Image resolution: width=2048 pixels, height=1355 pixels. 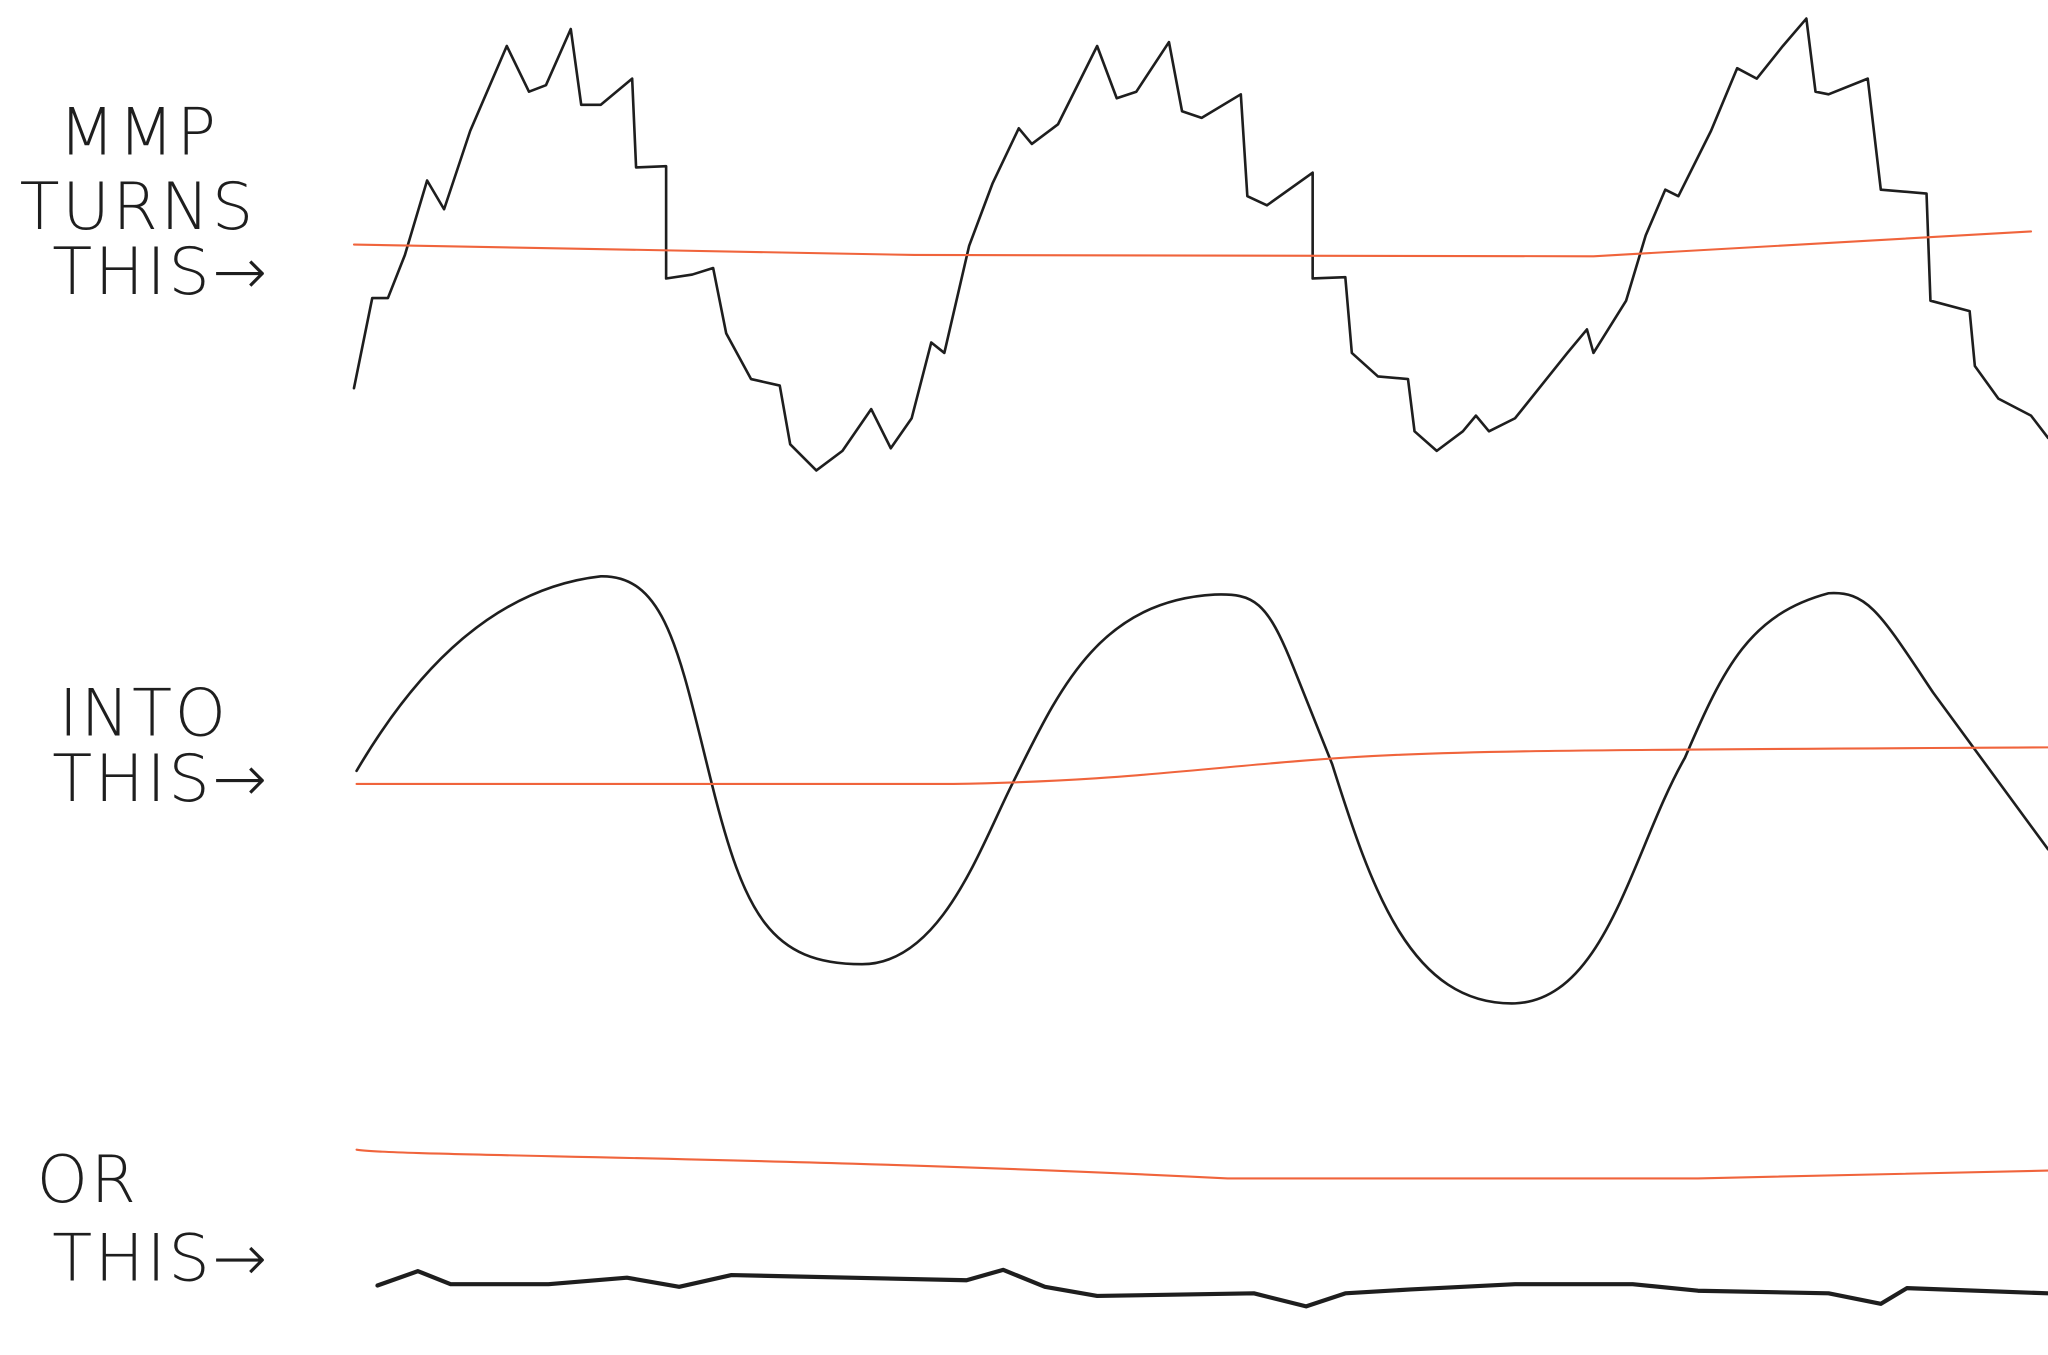 I want to click on label-line: TURNS, so click(x=138, y=207).